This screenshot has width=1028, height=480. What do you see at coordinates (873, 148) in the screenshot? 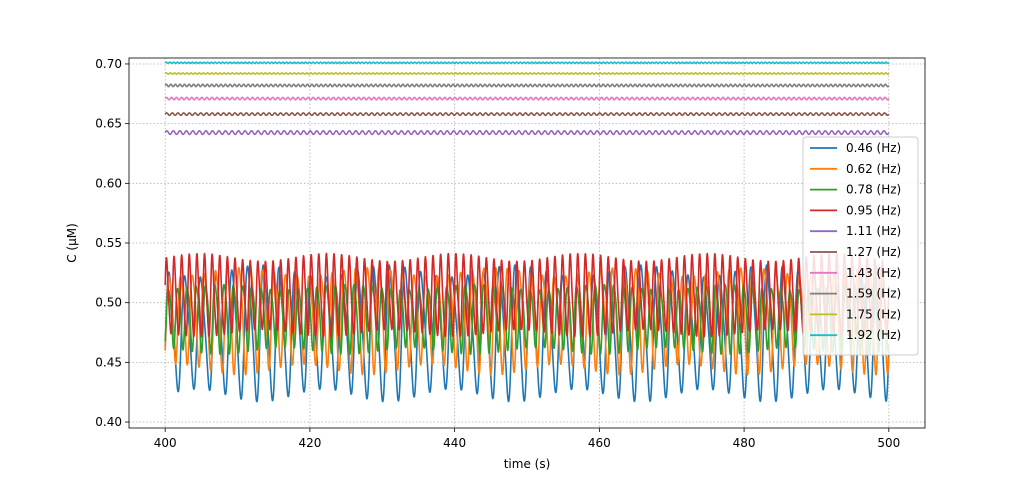
I see `legend-label: 0.46 (Hz)` at bounding box center [873, 148].